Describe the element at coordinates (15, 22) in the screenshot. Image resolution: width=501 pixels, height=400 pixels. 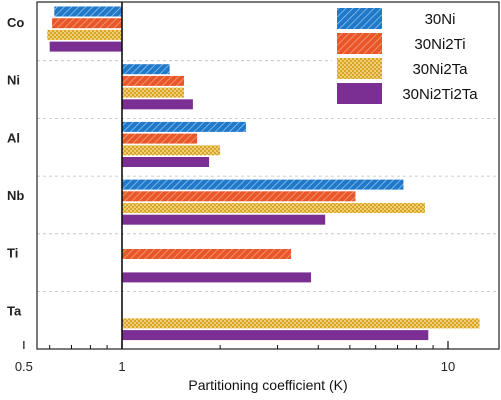
I see `category-label: Co` at that location.